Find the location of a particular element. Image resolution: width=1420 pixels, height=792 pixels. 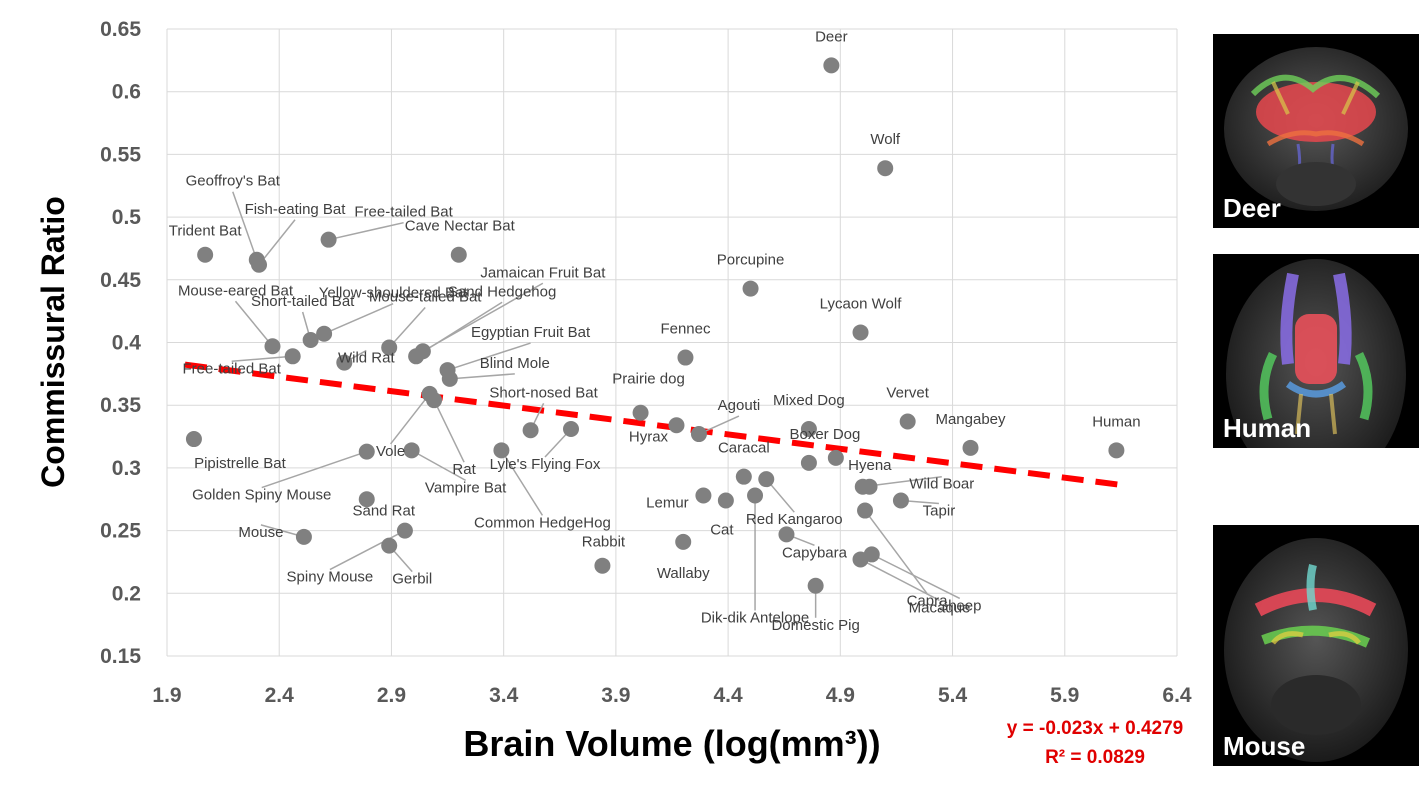

point-label: Boxer Dog is located at coordinates (824, 434).